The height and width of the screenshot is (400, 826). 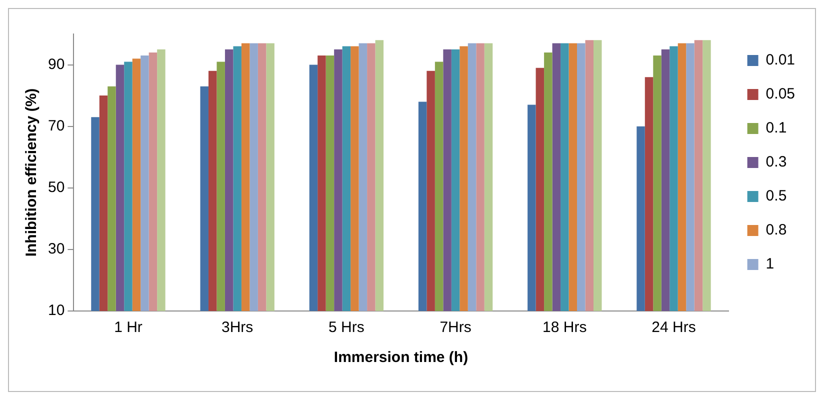 I want to click on x-tick-label: 18 Hrs, so click(x=564, y=327).